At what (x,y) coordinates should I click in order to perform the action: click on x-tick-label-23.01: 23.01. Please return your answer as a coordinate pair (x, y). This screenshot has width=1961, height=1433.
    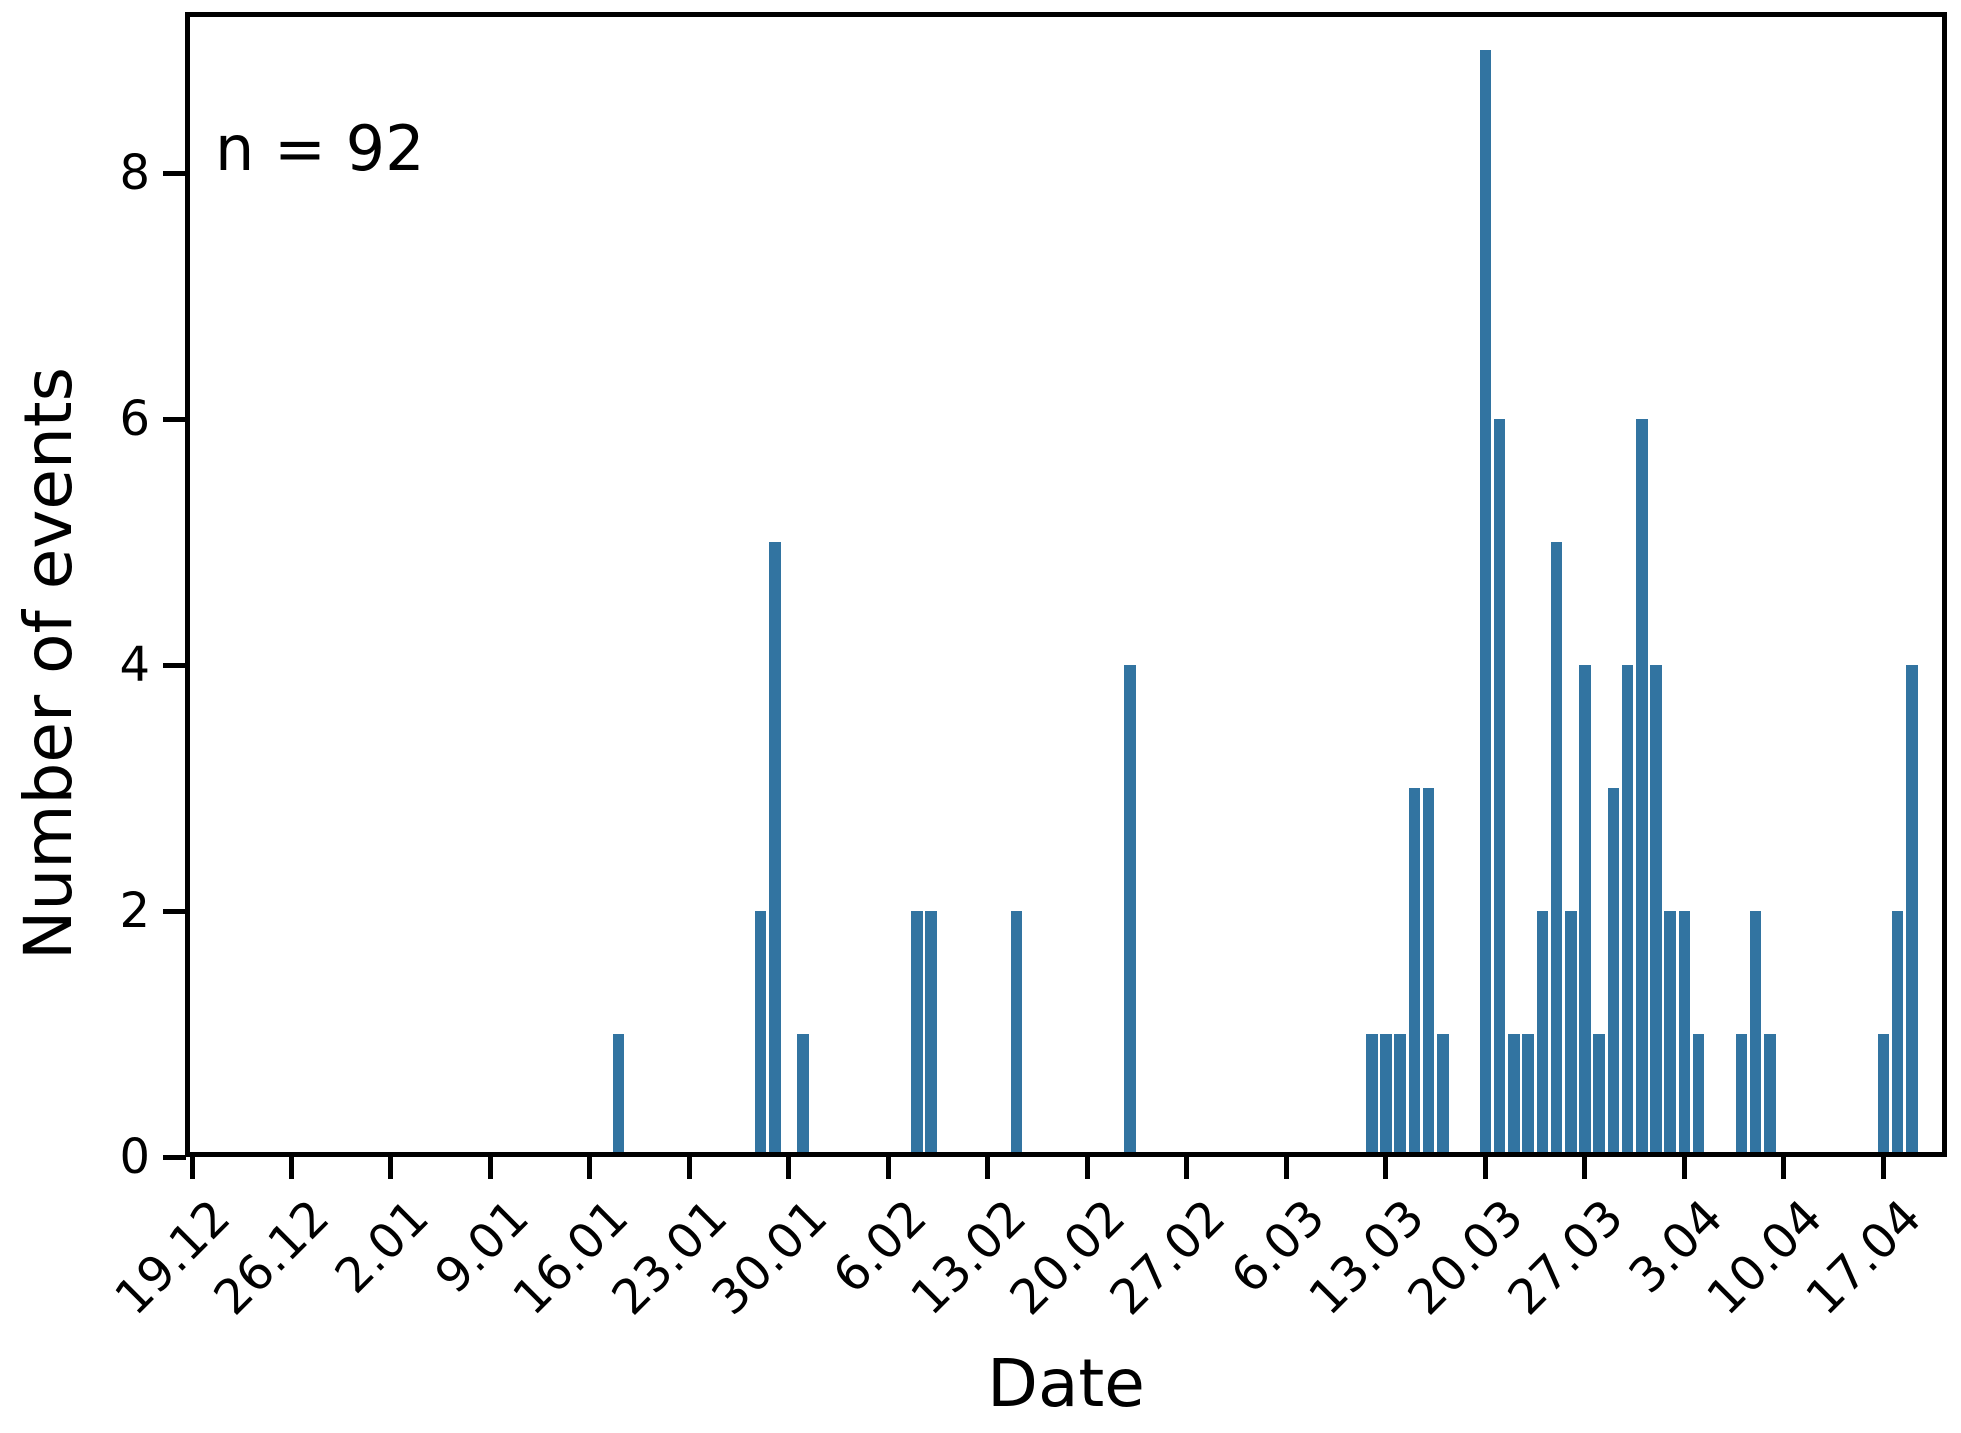
    Looking at the image, I should click on (670, 1257).